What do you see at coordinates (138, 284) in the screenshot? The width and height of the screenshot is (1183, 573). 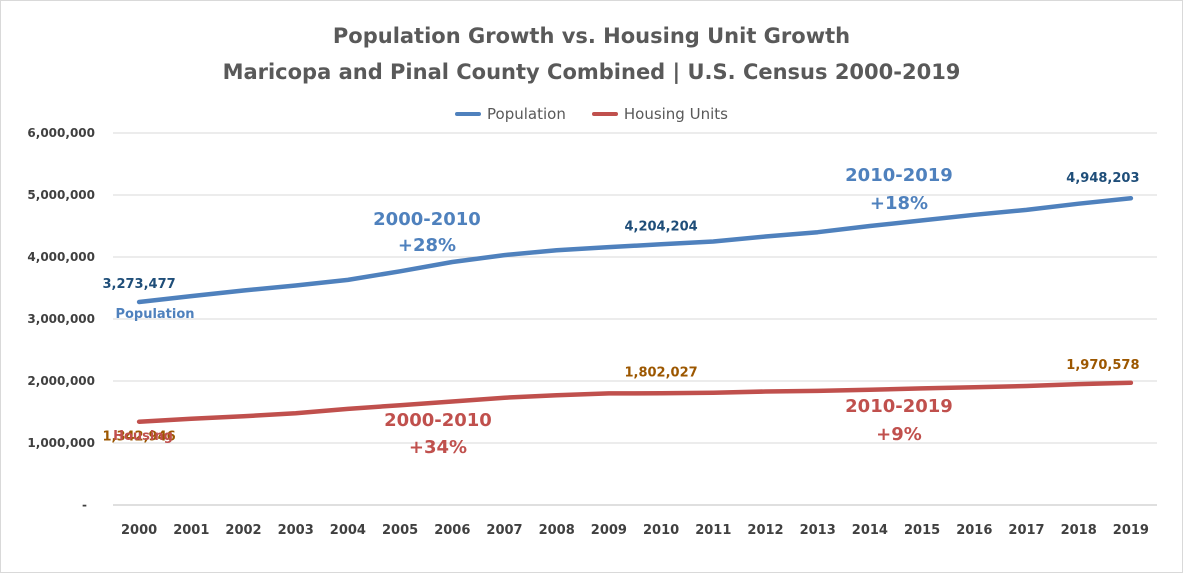 I see `data-label: 3,273,477` at bounding box center [138, 284].